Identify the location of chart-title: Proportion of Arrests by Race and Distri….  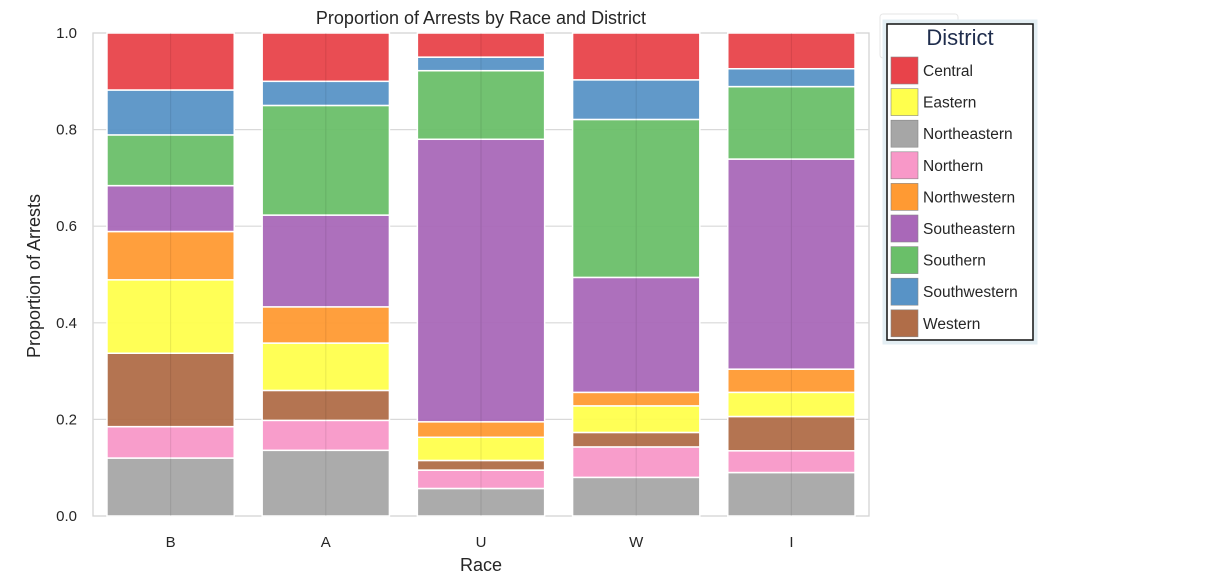
(481, 18).